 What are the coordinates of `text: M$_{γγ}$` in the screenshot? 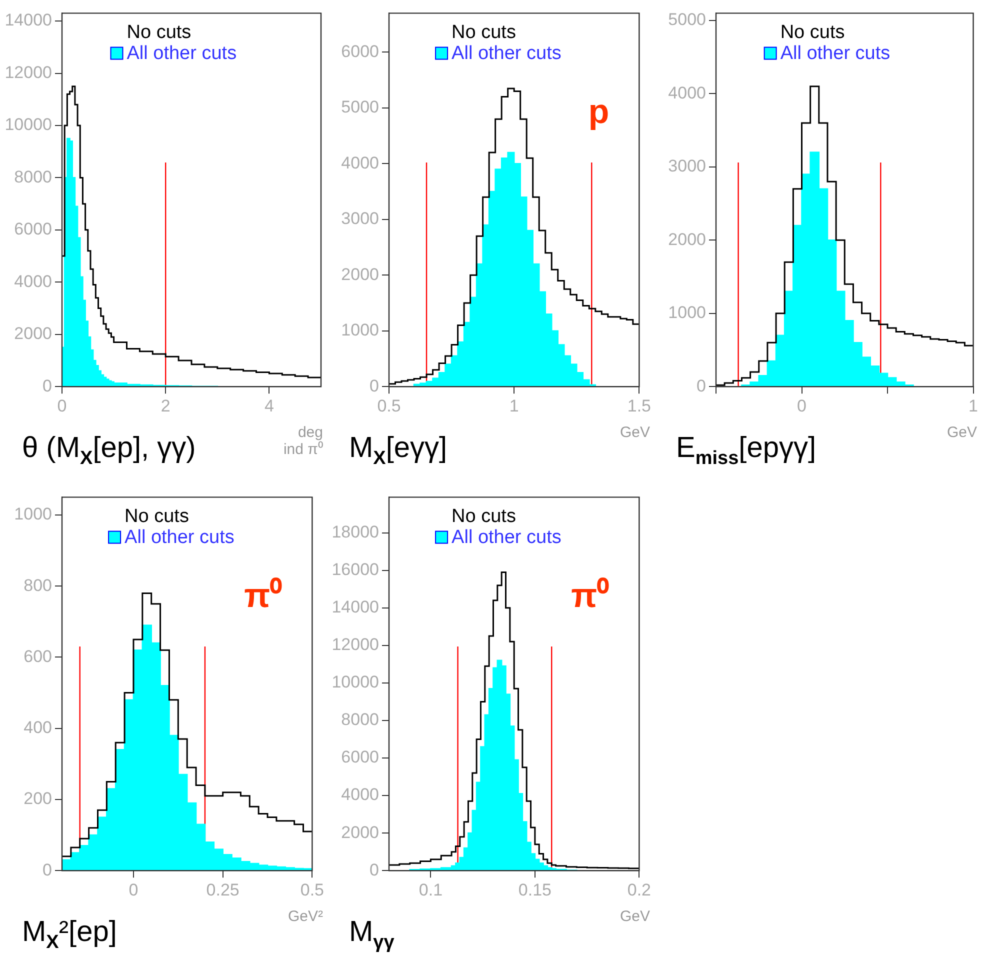 It's located at (371, 935).